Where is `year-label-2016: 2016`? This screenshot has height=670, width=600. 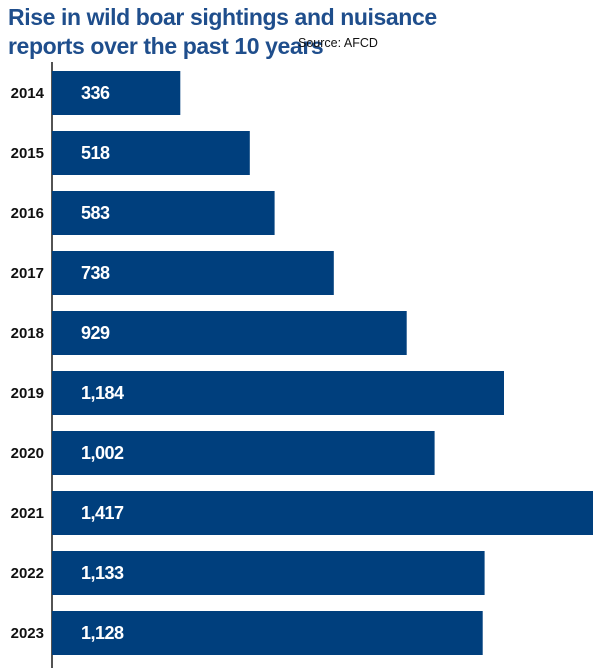 year-label-2016: 2016 is located at coordinates (27, 213).